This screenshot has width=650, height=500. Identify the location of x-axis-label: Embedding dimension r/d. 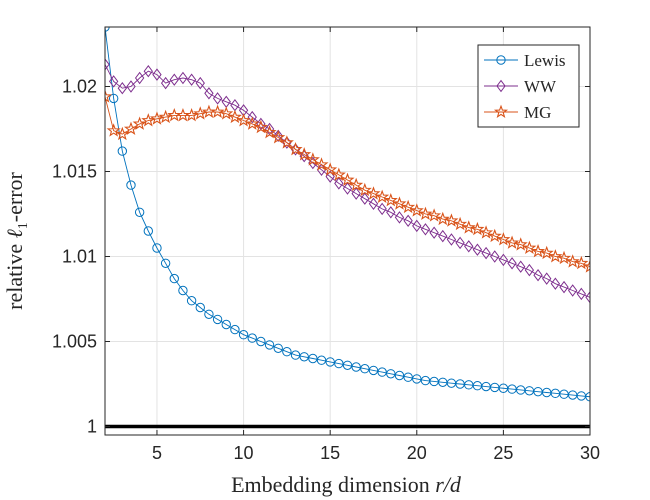
(346, 484).